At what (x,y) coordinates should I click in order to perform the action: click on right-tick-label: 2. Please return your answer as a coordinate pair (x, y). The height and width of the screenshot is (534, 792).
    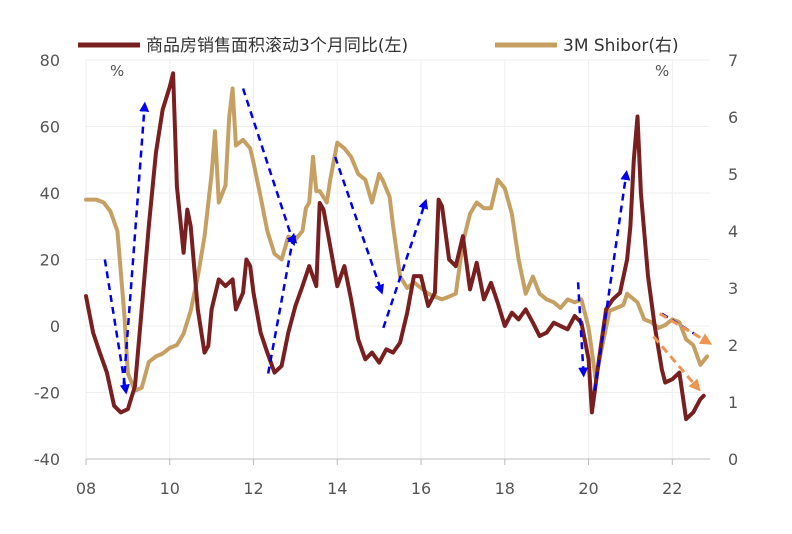
    Looking at the image, I should click on (733, 345).